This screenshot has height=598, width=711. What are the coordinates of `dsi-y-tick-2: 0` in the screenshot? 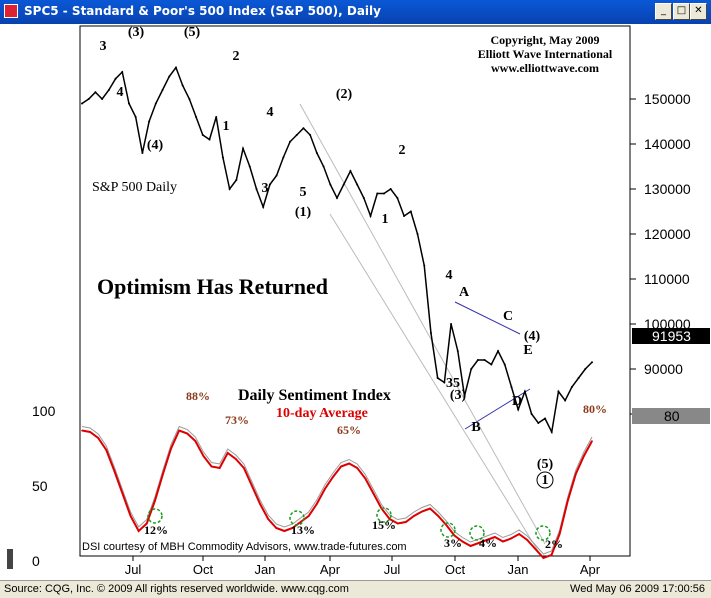 It's located at (36, 561).